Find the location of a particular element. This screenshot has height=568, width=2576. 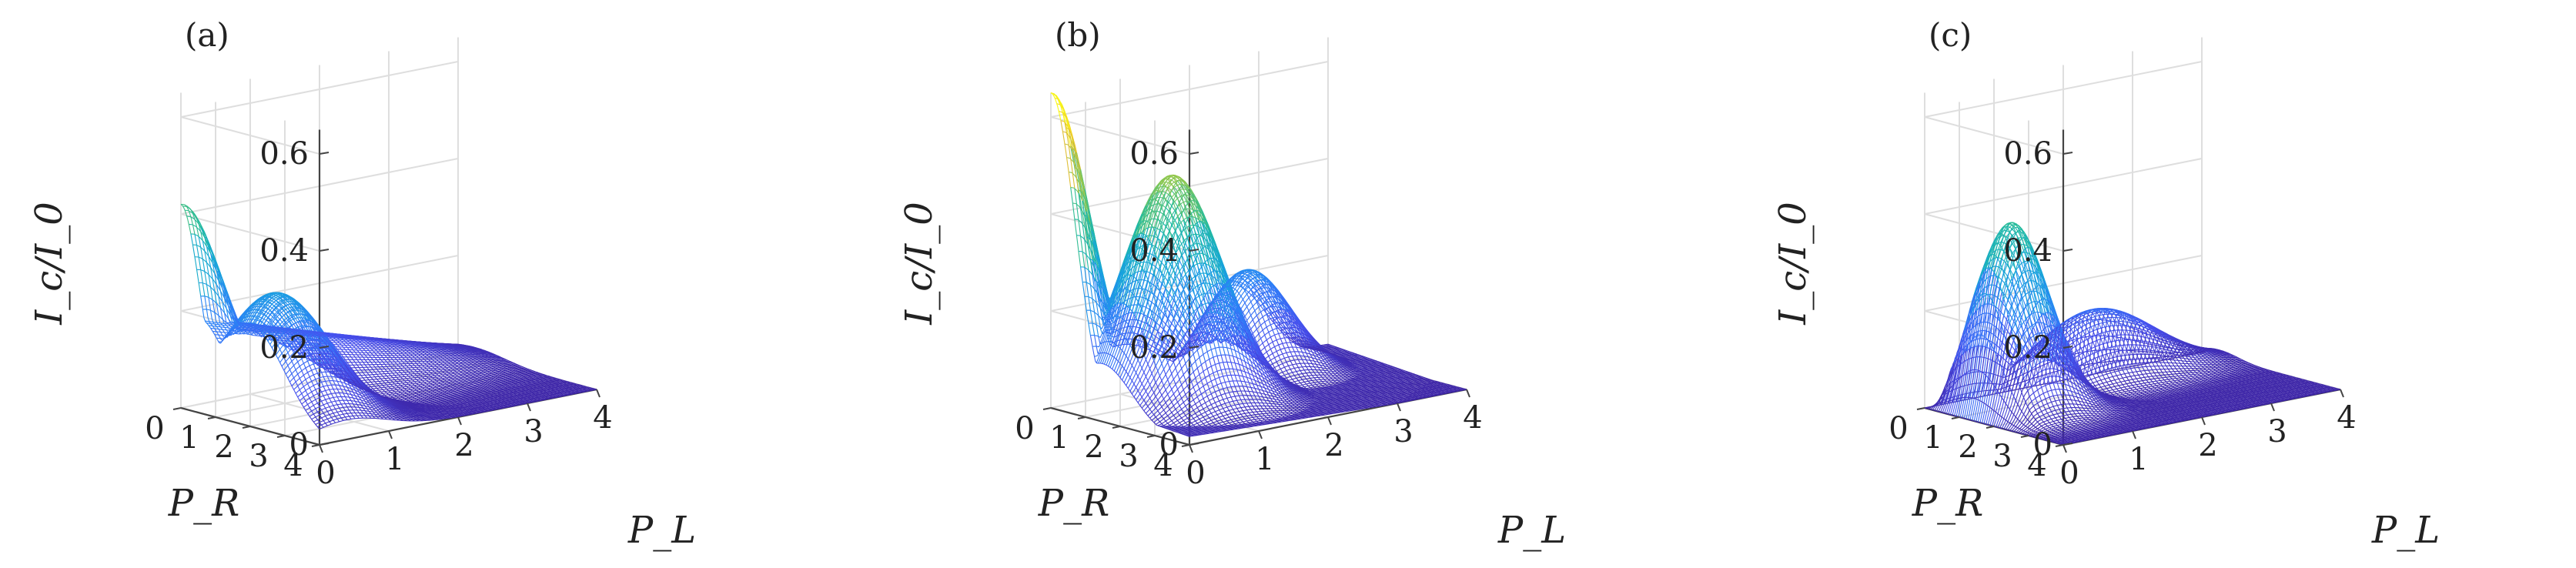

y-tick-label: 4 is located at coordinates (293, 465).